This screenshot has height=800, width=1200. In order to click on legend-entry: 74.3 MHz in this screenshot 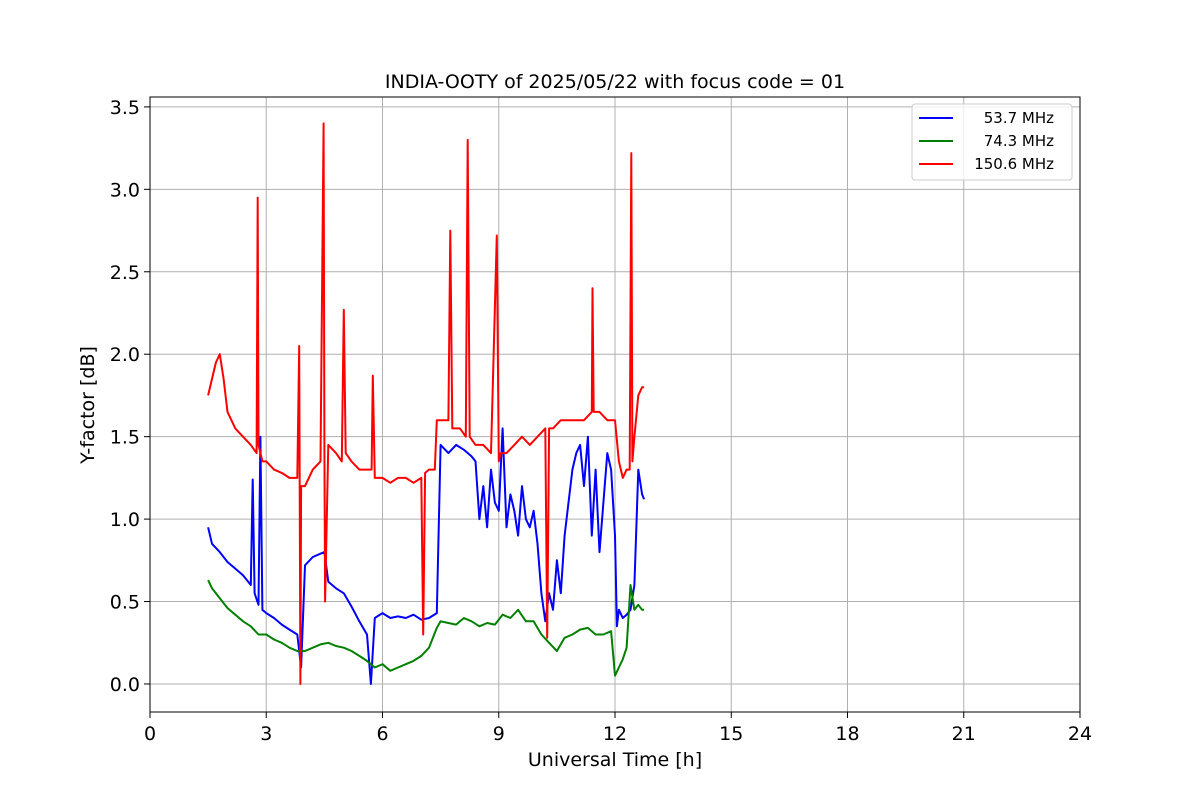, I will do `click(1019, 141)`.